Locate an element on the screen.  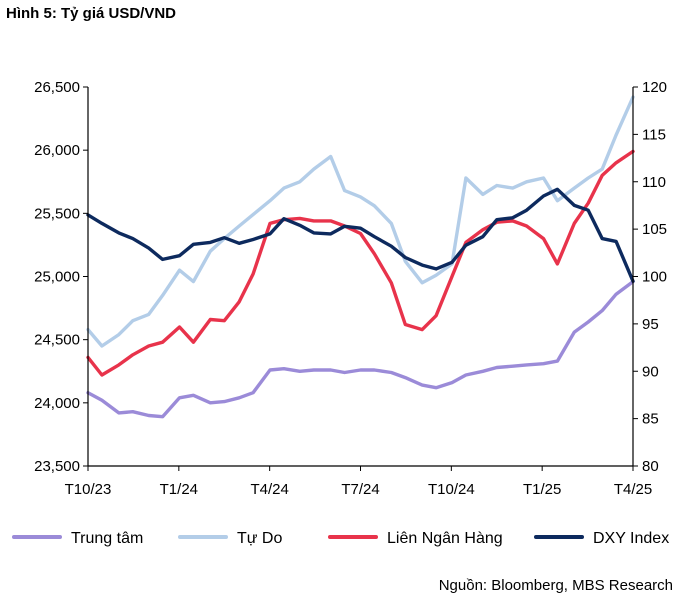
y-left-tick-label: 24,000 is located at coordinates (57, 403).